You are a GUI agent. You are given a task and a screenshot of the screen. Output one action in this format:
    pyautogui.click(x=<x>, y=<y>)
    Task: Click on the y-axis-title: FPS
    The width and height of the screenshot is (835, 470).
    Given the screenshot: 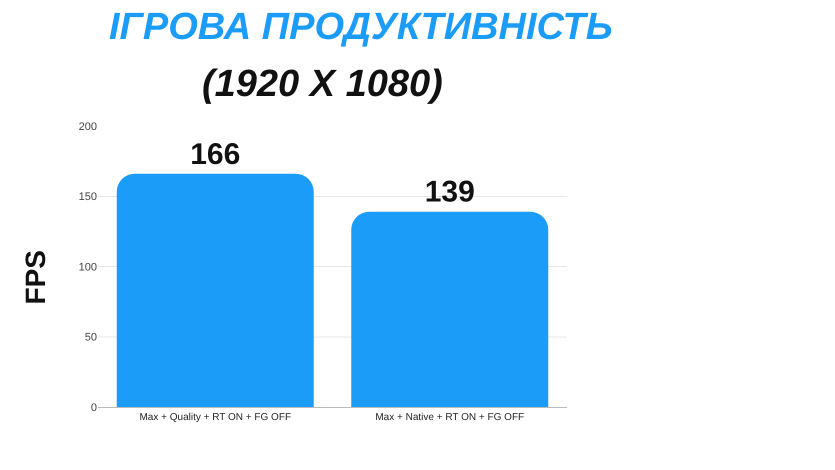 What is the action you would take?
    pyautogui.click(x=36, y=277)
    